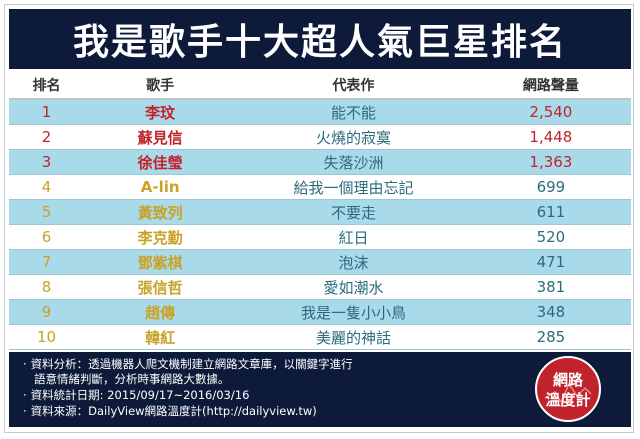  Describe the element at coordinates (140, 395) in the screenshot. I see `note-date-text: 資料統計日期: 2015/09/17~2016/03/16` at that location.